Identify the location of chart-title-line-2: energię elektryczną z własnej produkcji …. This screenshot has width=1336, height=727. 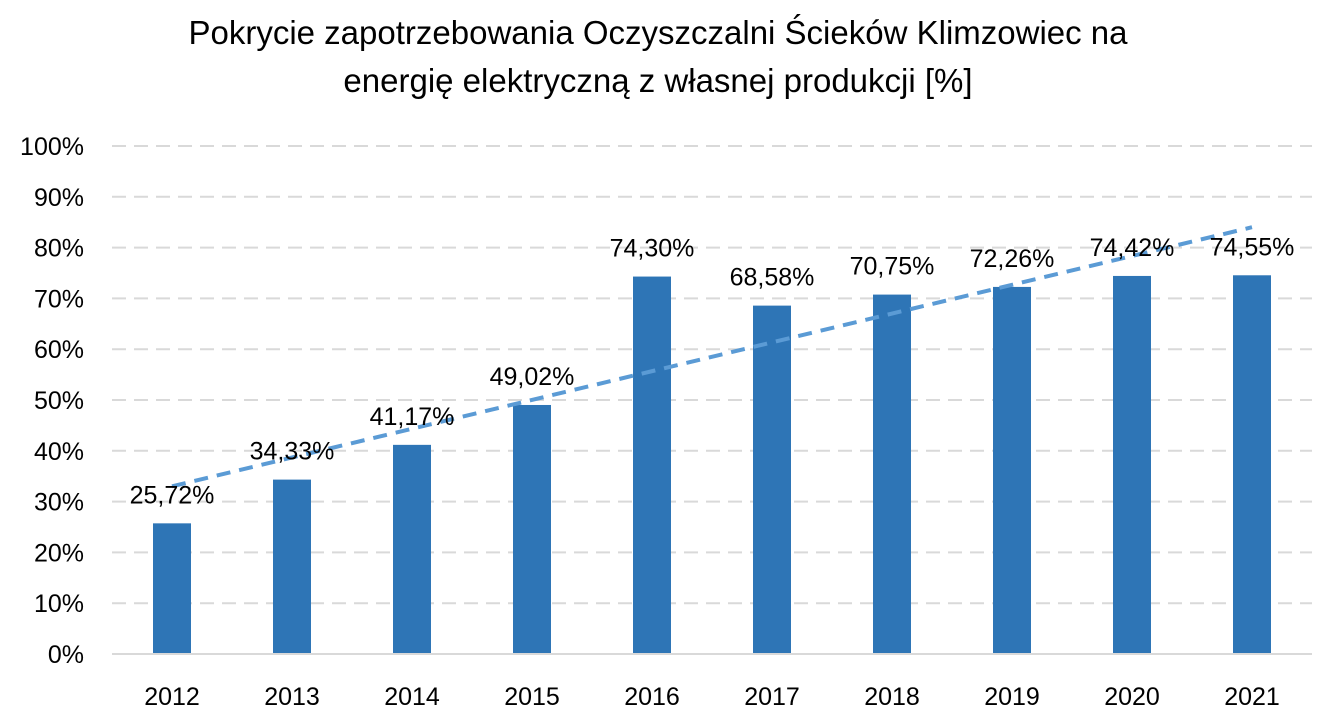
(658, 80).